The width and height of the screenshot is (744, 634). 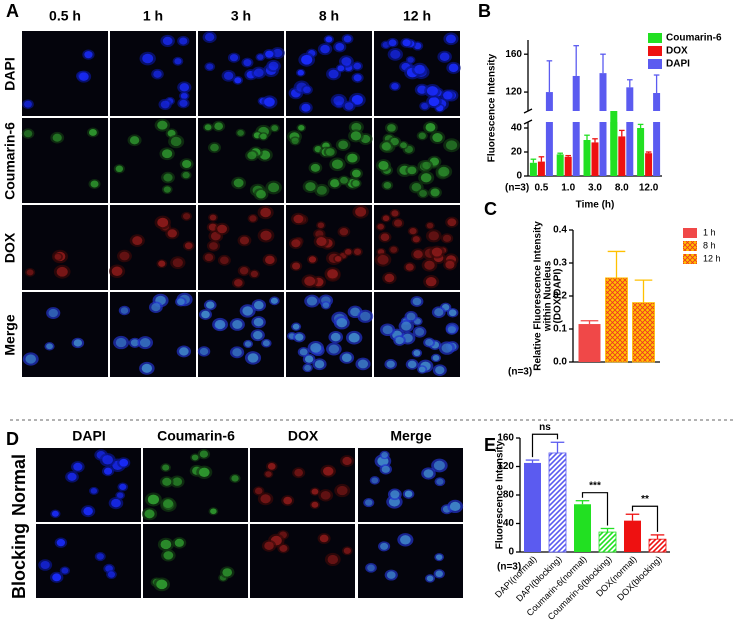 I want to click on panel-label: D, so click(x=12, y=439).